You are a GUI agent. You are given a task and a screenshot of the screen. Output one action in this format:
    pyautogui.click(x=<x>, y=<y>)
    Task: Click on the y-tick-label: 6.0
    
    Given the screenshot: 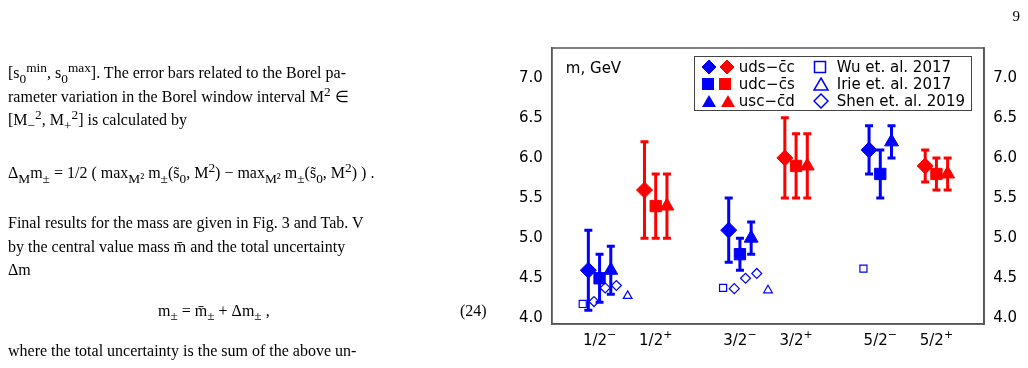 What is the action you would take?
    pyautogui.click(x=531, y=156)
    